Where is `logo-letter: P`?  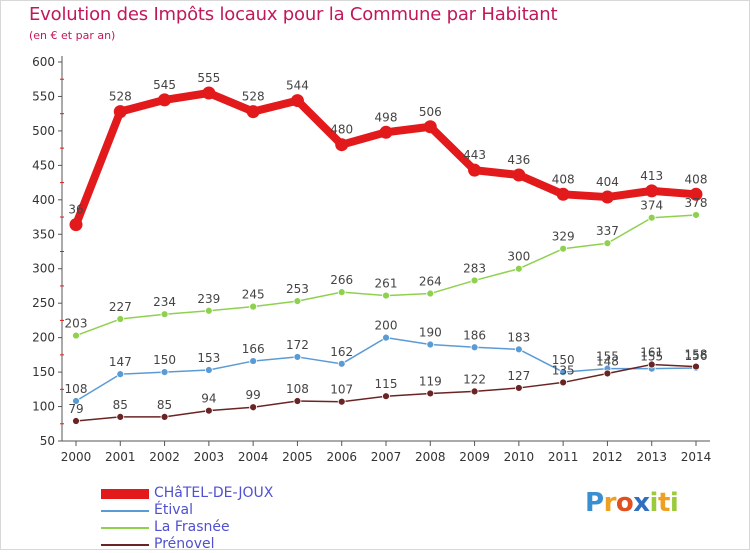
logo-letter: P is located at coordinates (594, 503).